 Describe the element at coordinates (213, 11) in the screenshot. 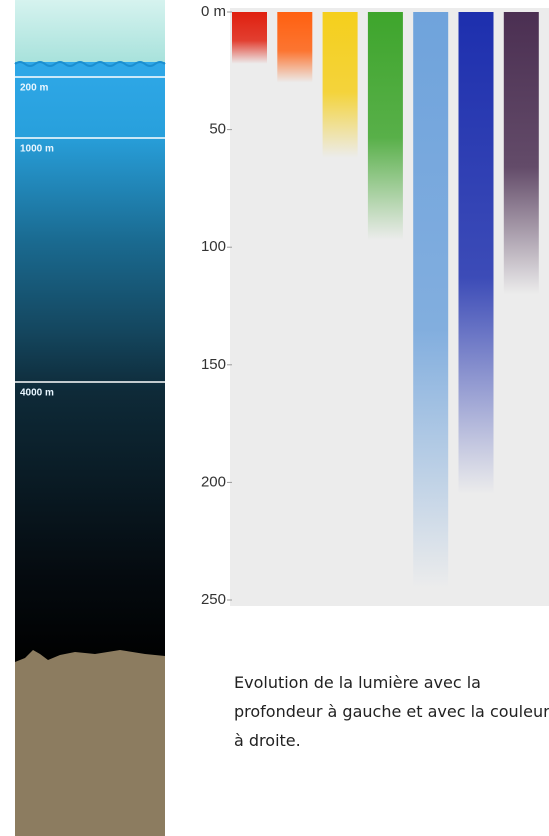

I see `y-tick-label: 0 m` at that location.